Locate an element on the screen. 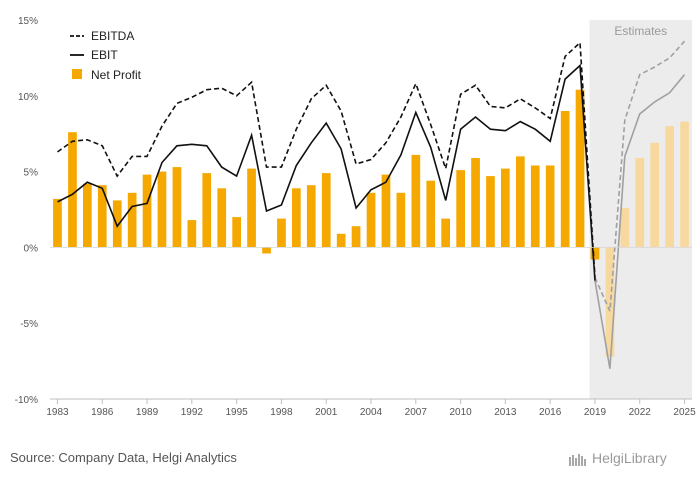 This screenshot has height=483, width=700. net-profit-bar-2005 is located at coordinates (386, 211).